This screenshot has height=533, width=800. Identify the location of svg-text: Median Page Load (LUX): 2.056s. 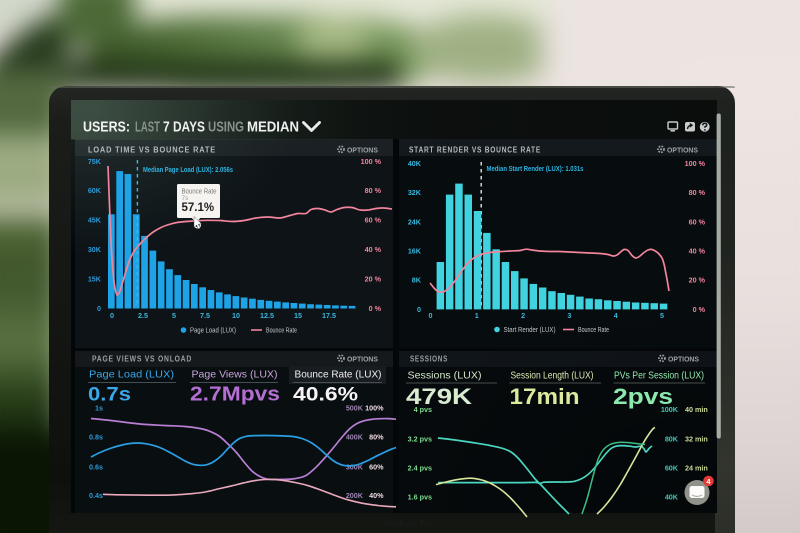
(188, 170).